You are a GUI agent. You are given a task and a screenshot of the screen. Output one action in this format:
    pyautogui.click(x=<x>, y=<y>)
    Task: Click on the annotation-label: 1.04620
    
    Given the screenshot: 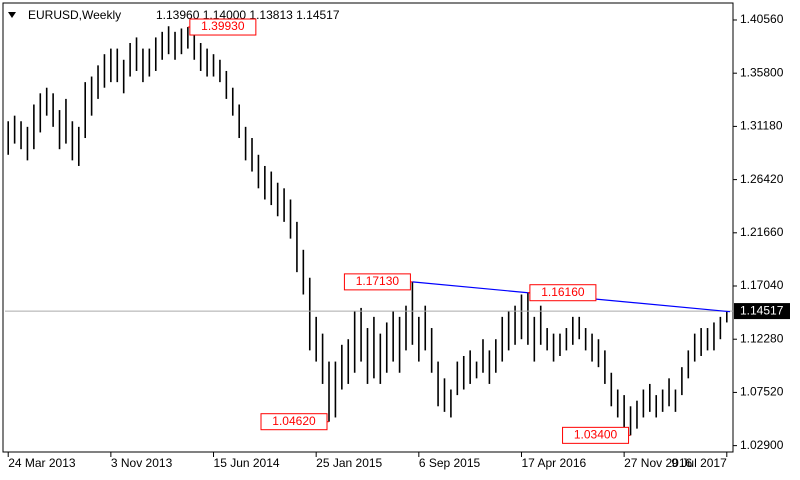 What is the action you would take?
    pyautogui.click(x=294, y=421)
    